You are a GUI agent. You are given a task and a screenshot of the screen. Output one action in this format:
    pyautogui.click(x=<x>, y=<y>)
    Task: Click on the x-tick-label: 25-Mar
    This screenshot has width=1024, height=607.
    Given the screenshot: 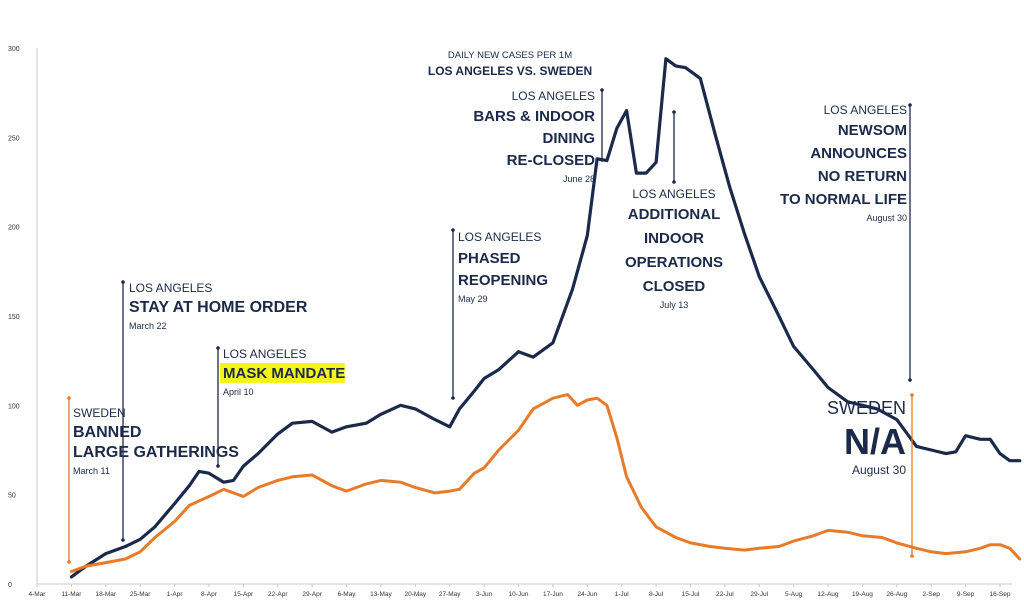 What is the action you would take?
    pyautogui.click(x=140, y=594)
    